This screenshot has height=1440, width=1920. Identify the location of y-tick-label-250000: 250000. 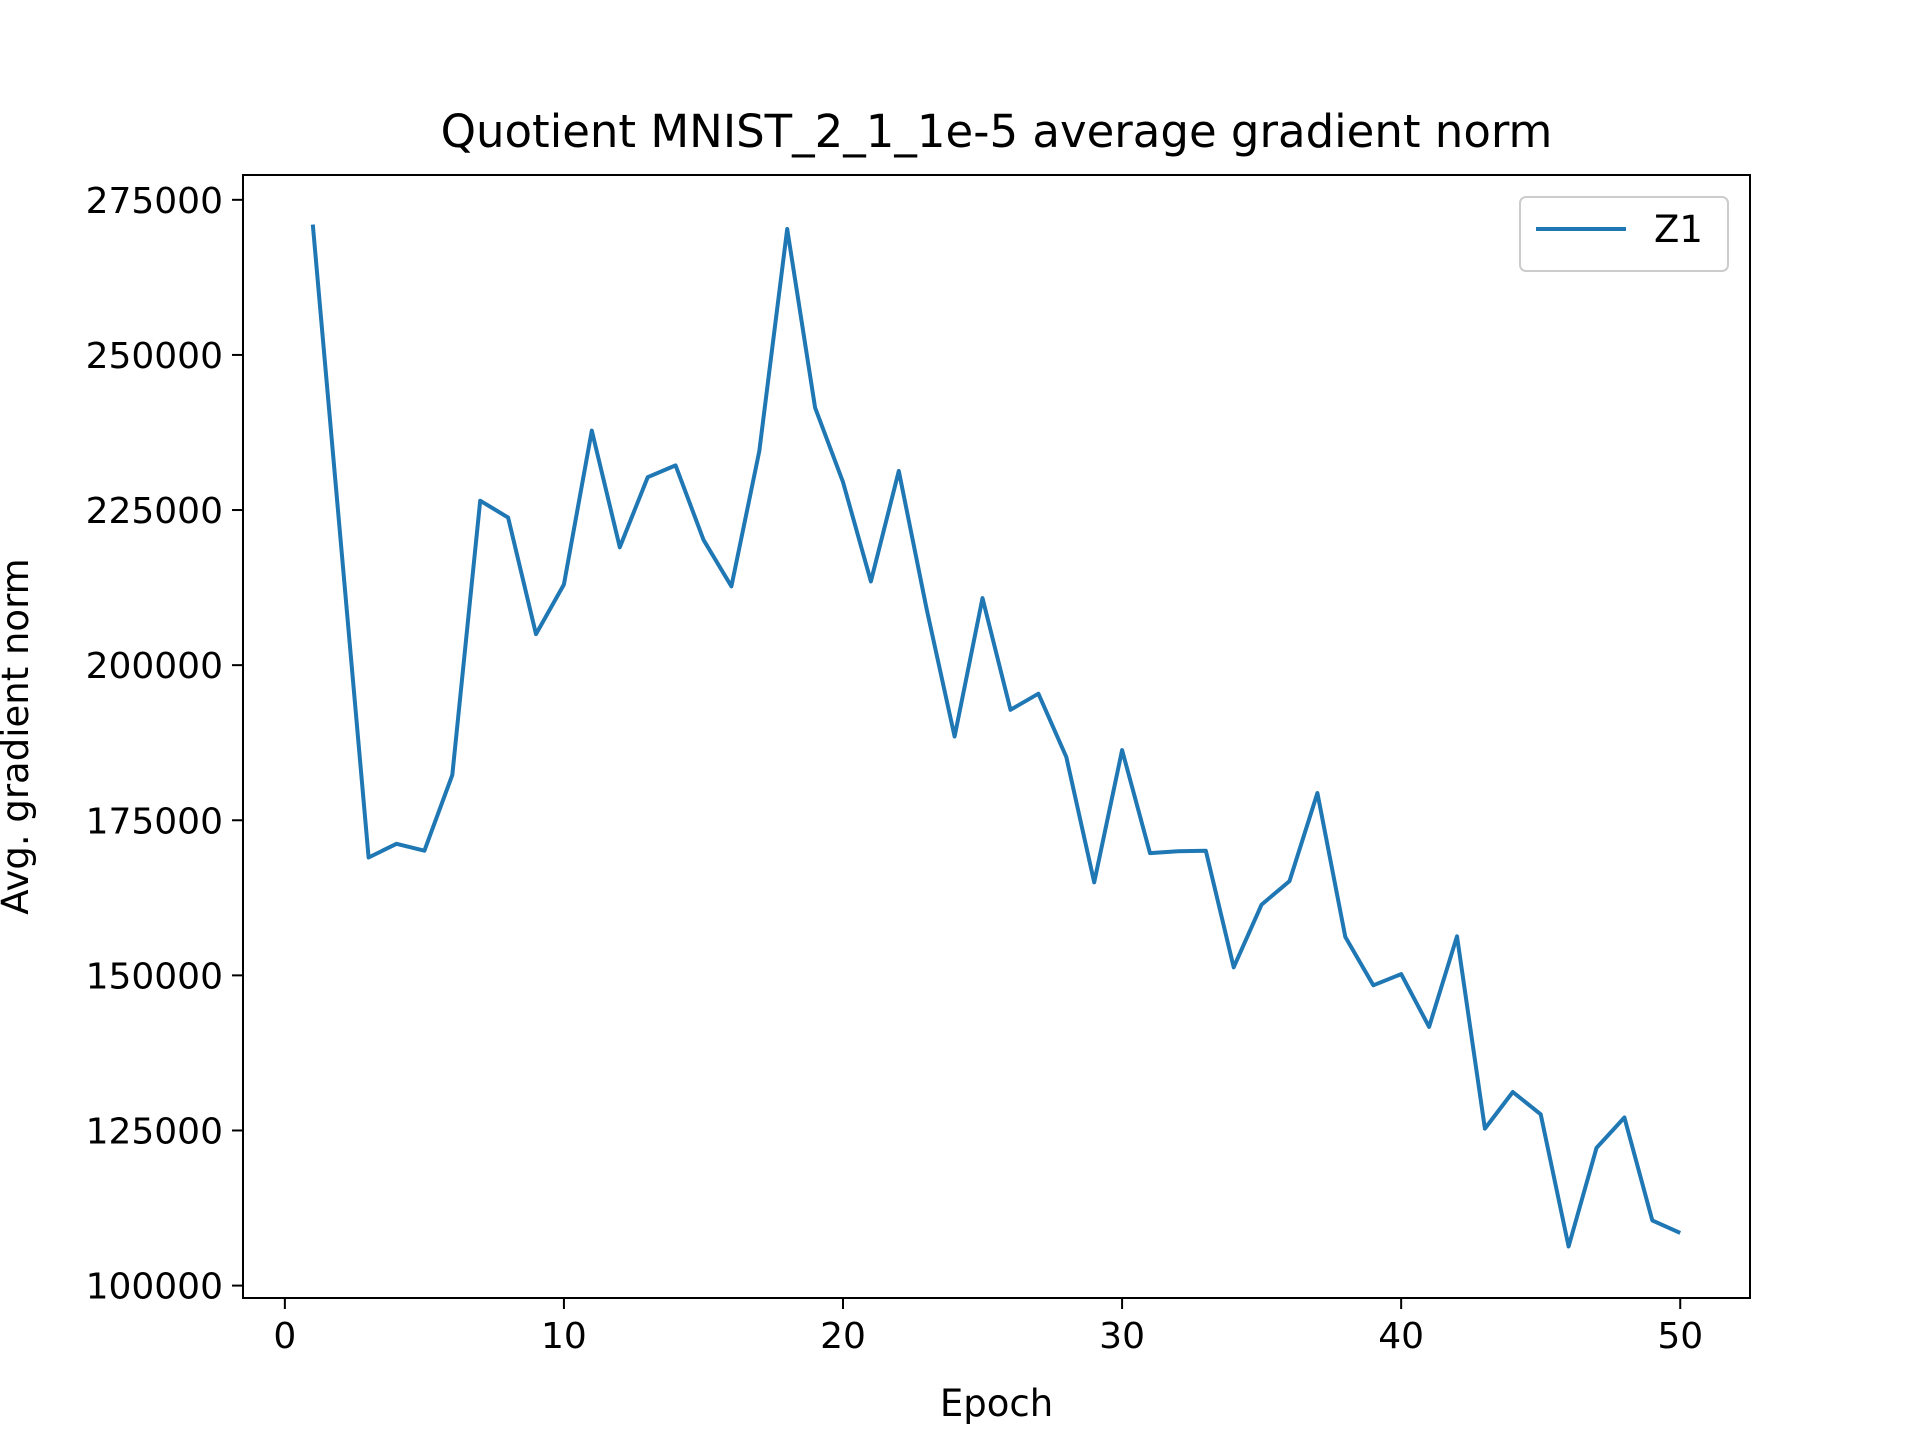
(154, 356).